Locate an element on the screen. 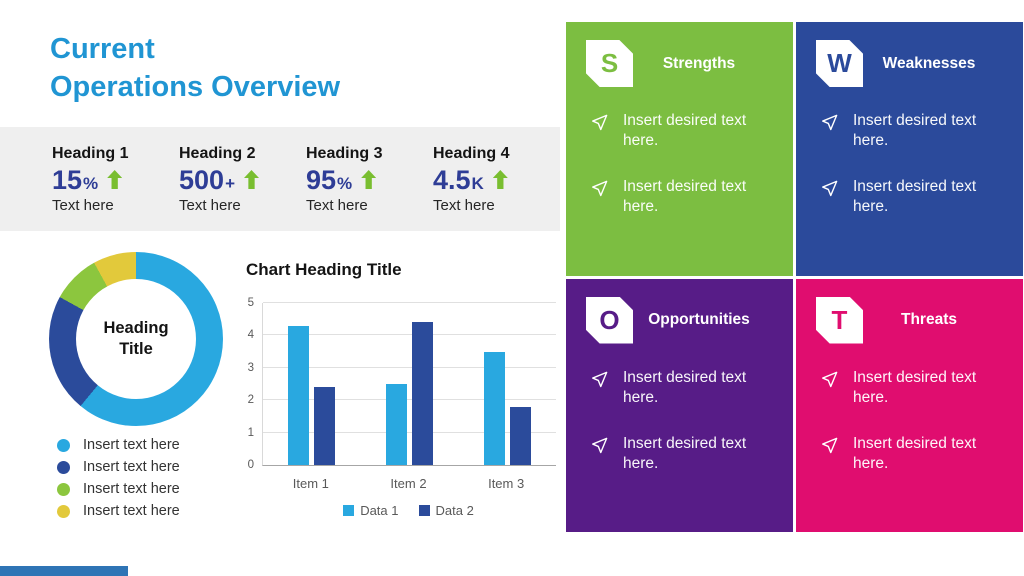 Image resolution: width=1024 pixels, height=576 pixels. page-title-line2: Operations Overview is located at coordinates (195, 87).